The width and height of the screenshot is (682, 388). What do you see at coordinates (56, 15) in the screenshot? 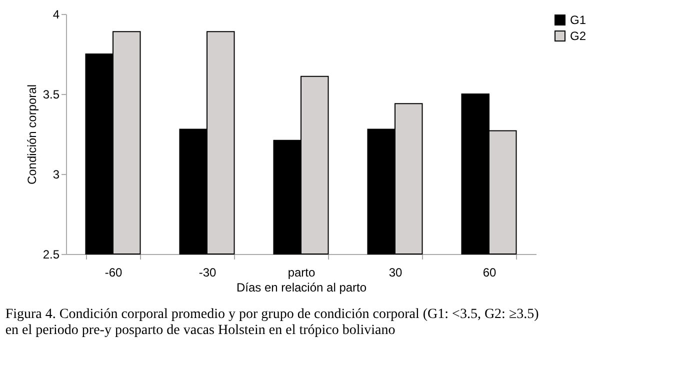
I see `y-tick-label: 4` at bounding box center [56, 15].